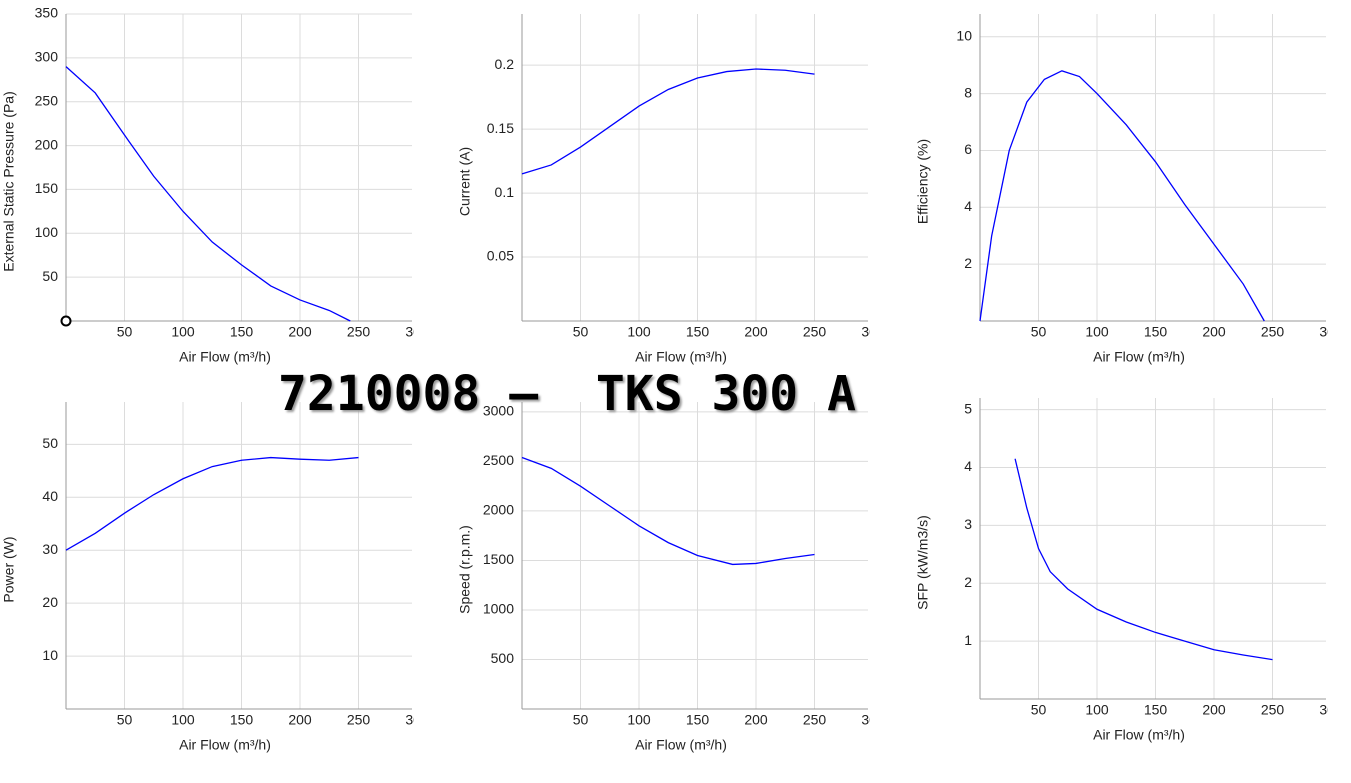 The height and width of the screenshot is (783, 1351). What do you see at coordinates (968, 149) in the screenshot?
I see `y-tick-label: 6` at bounding box center [968, 149].